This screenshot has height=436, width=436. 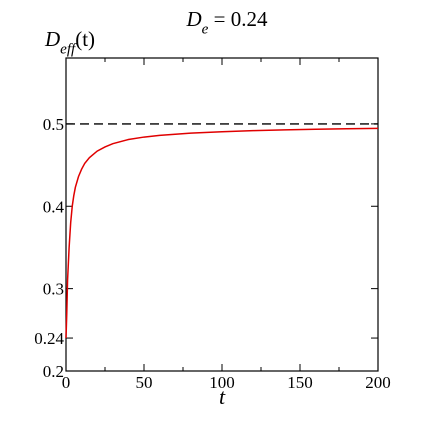 What do you see at coordinates (69, 42) in the screenshot?
I see `y-axis-label: Deff(t)` at bounding box center [69, 42].